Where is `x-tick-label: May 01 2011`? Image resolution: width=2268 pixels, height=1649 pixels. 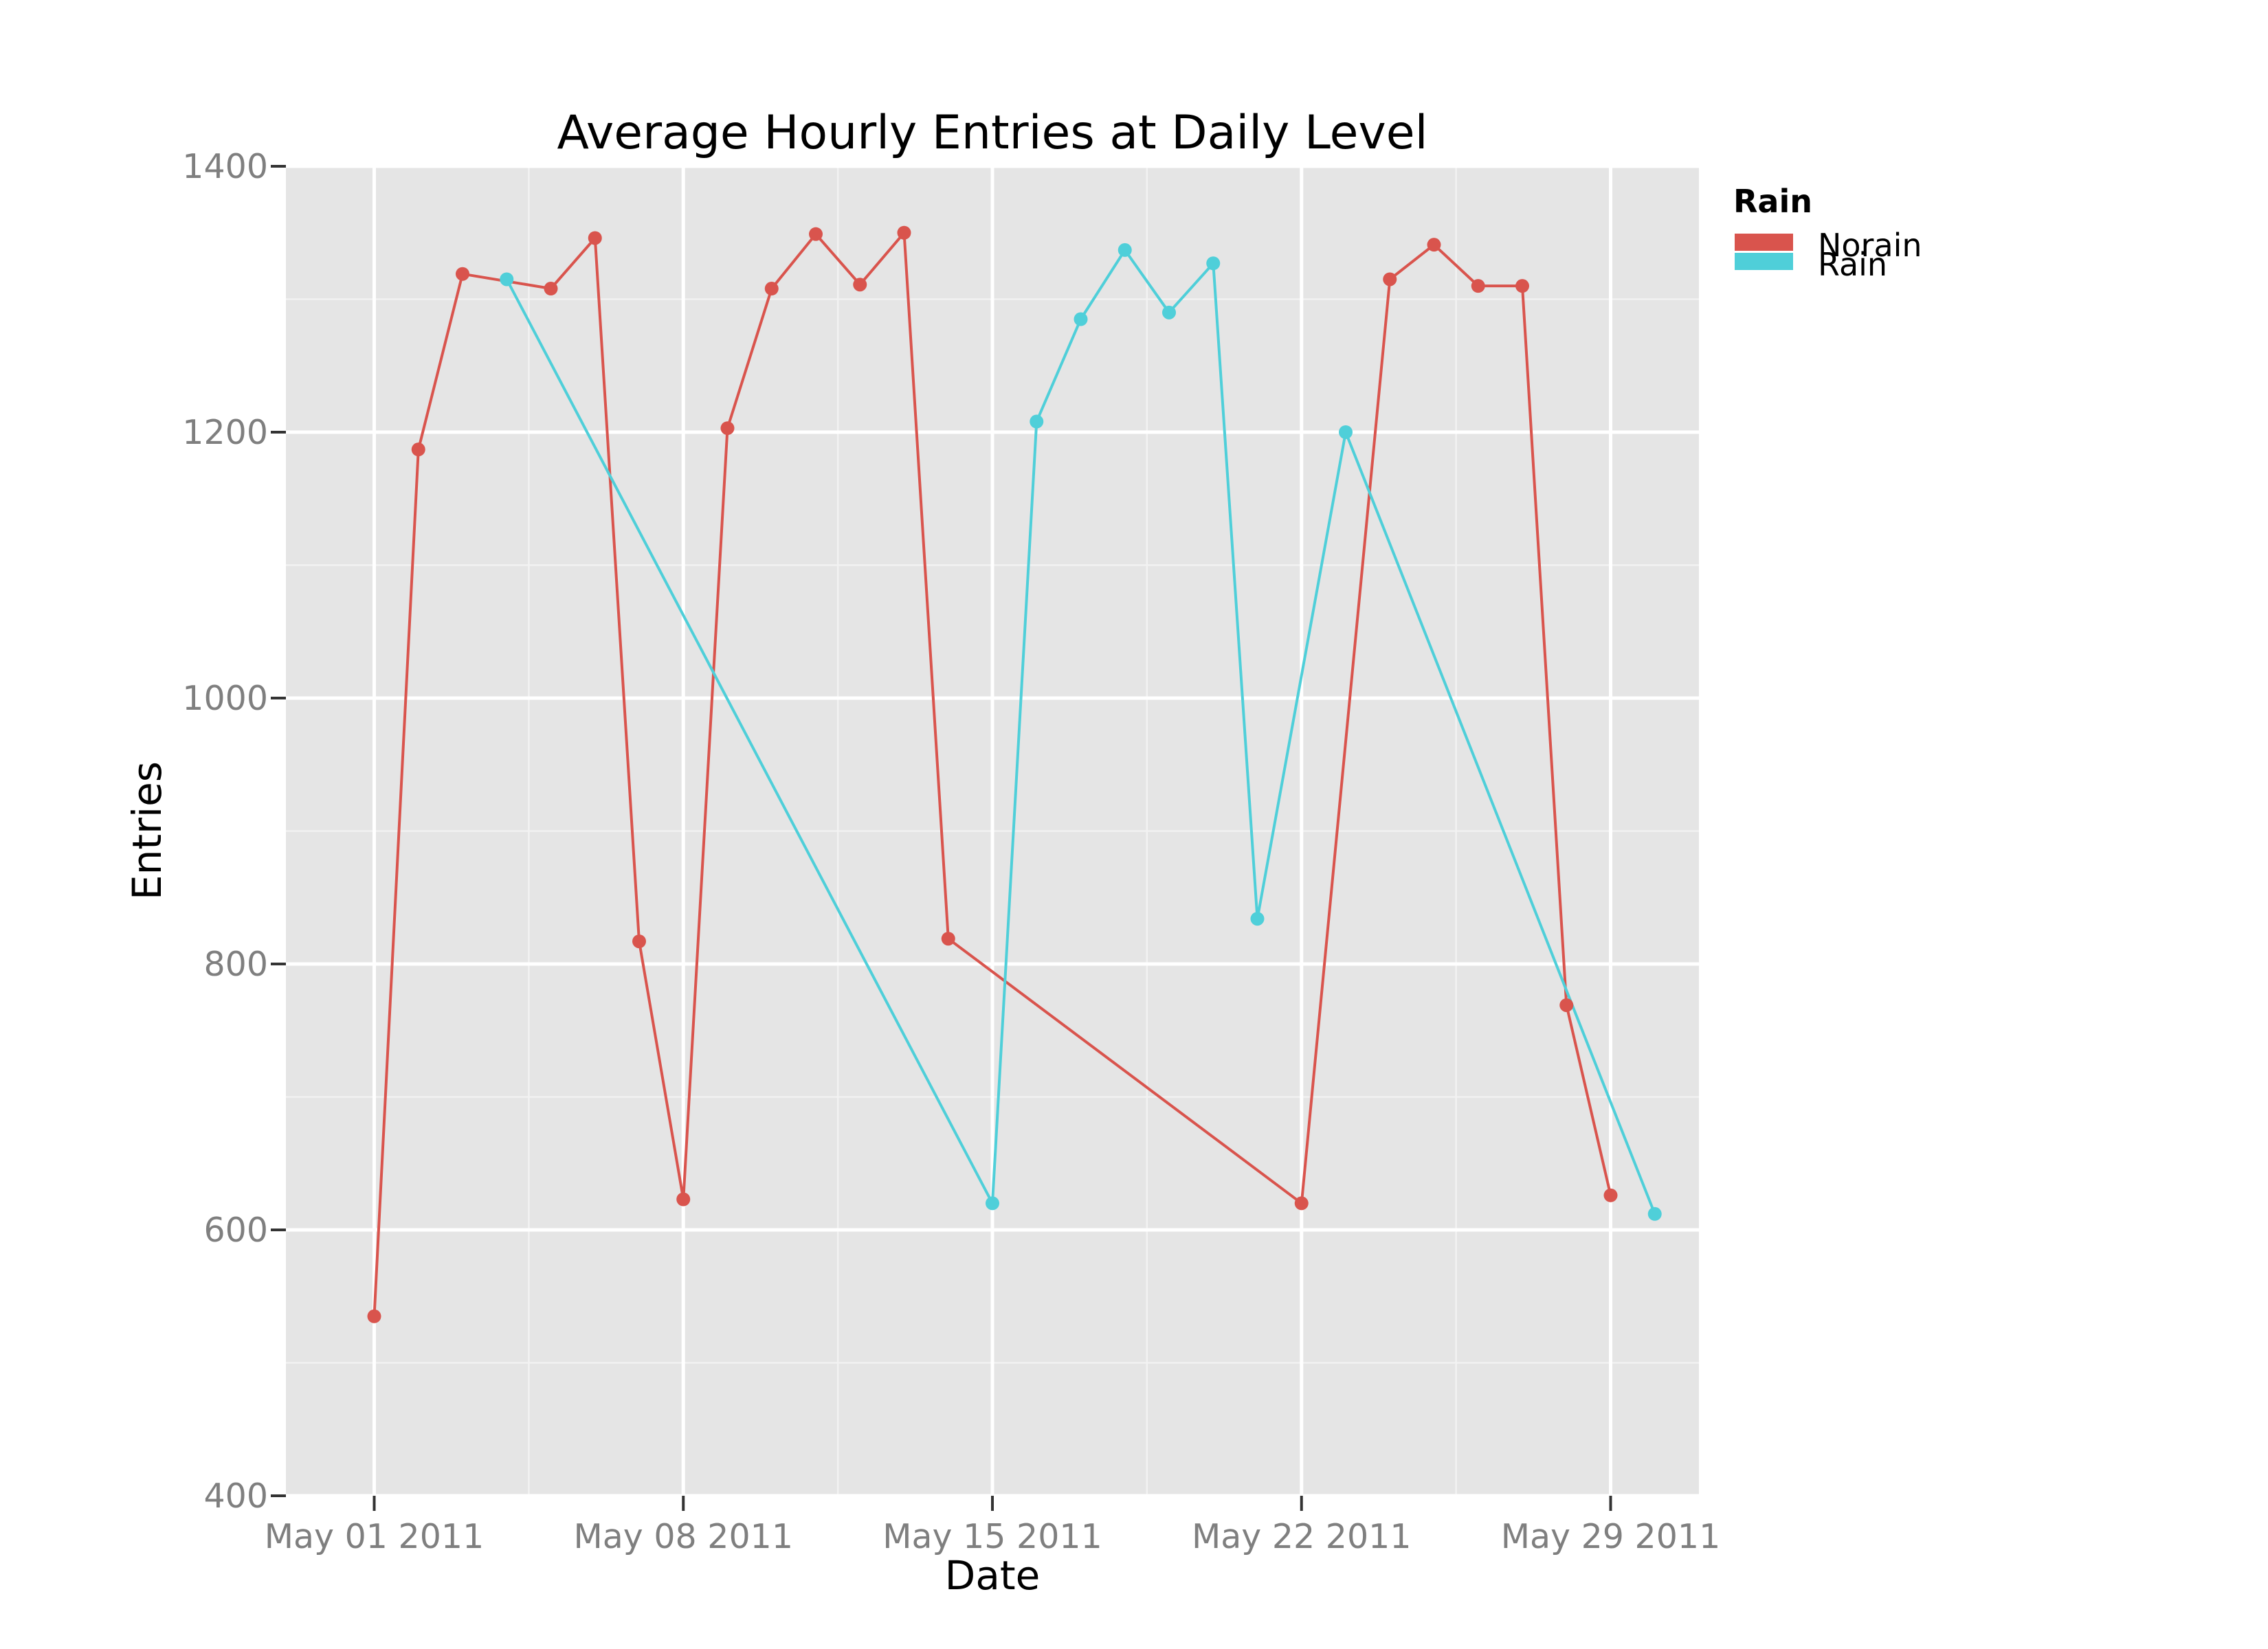
x-tick-label: May 01 2011 is located at coordinates (375, 1536).